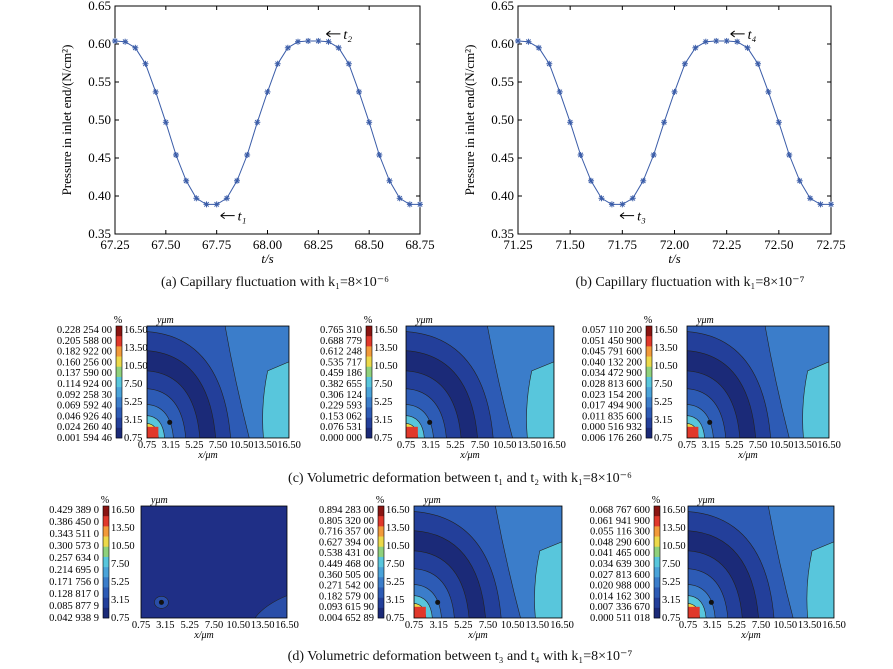  I want to click on contour-field, so click(218, 382).